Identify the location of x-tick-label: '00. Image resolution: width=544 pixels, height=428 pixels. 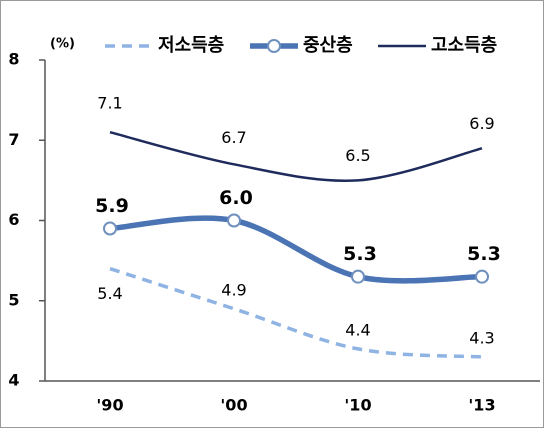
(233, 405).